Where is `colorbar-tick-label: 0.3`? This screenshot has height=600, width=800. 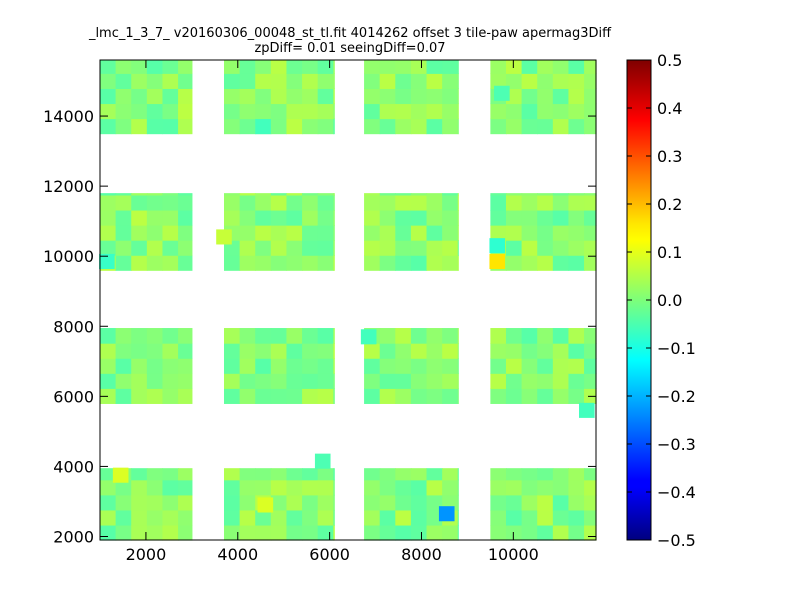
colorbar-tick-label: 0.3 is located at coordinates (669, 156).